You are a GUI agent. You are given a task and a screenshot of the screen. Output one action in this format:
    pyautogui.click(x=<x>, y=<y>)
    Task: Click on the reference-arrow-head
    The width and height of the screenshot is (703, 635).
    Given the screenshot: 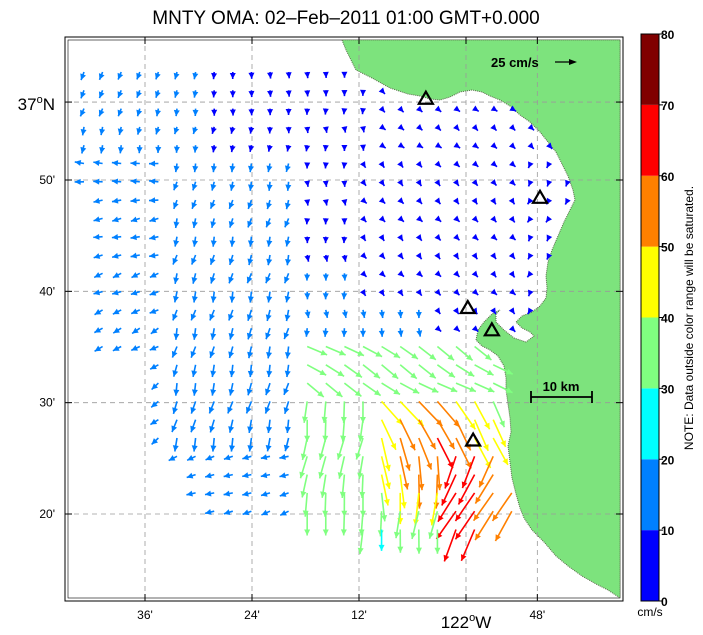 What is the action you would take?
    pyautogui.click(x=573, y=62)
    